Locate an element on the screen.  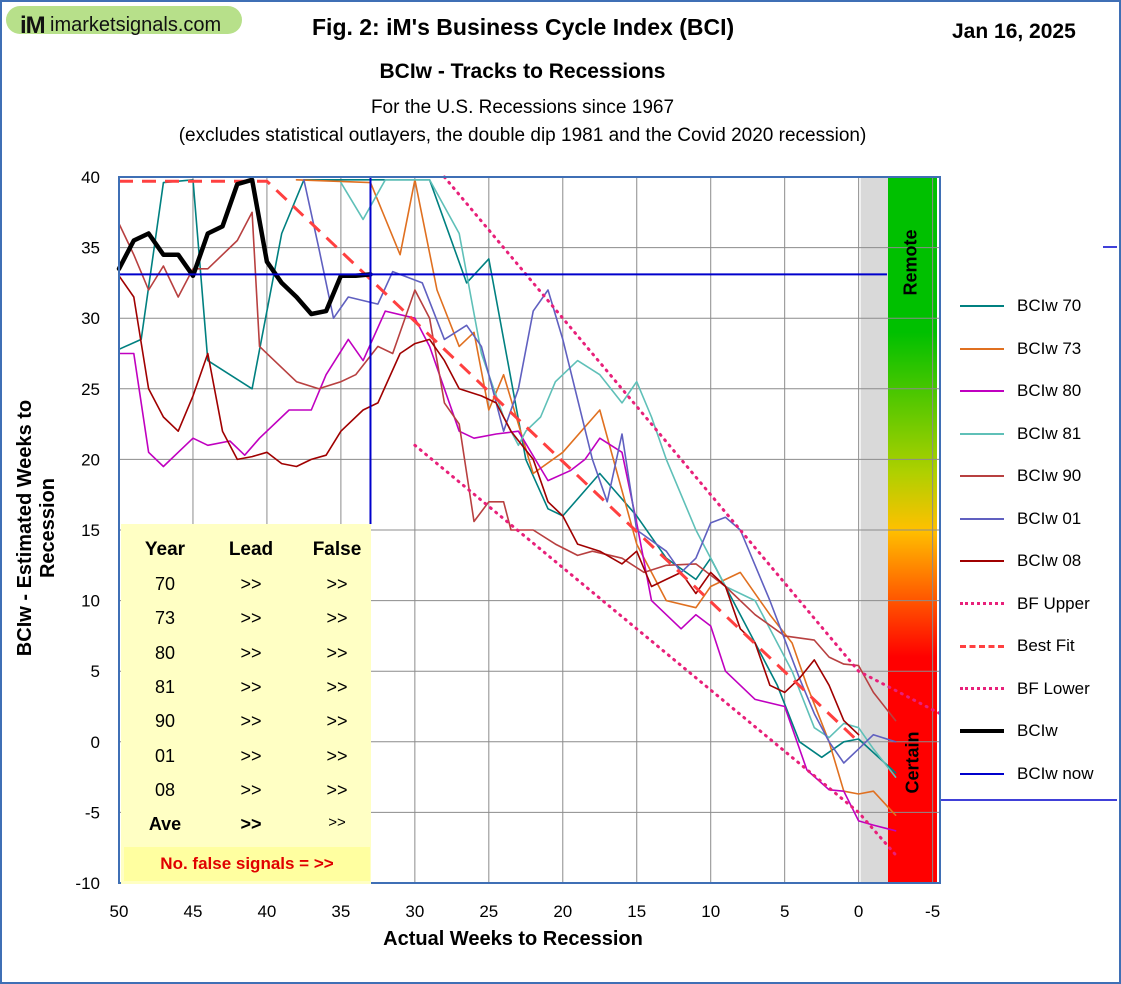
x-tick-label: 35 is located at coordinates (340, 911).